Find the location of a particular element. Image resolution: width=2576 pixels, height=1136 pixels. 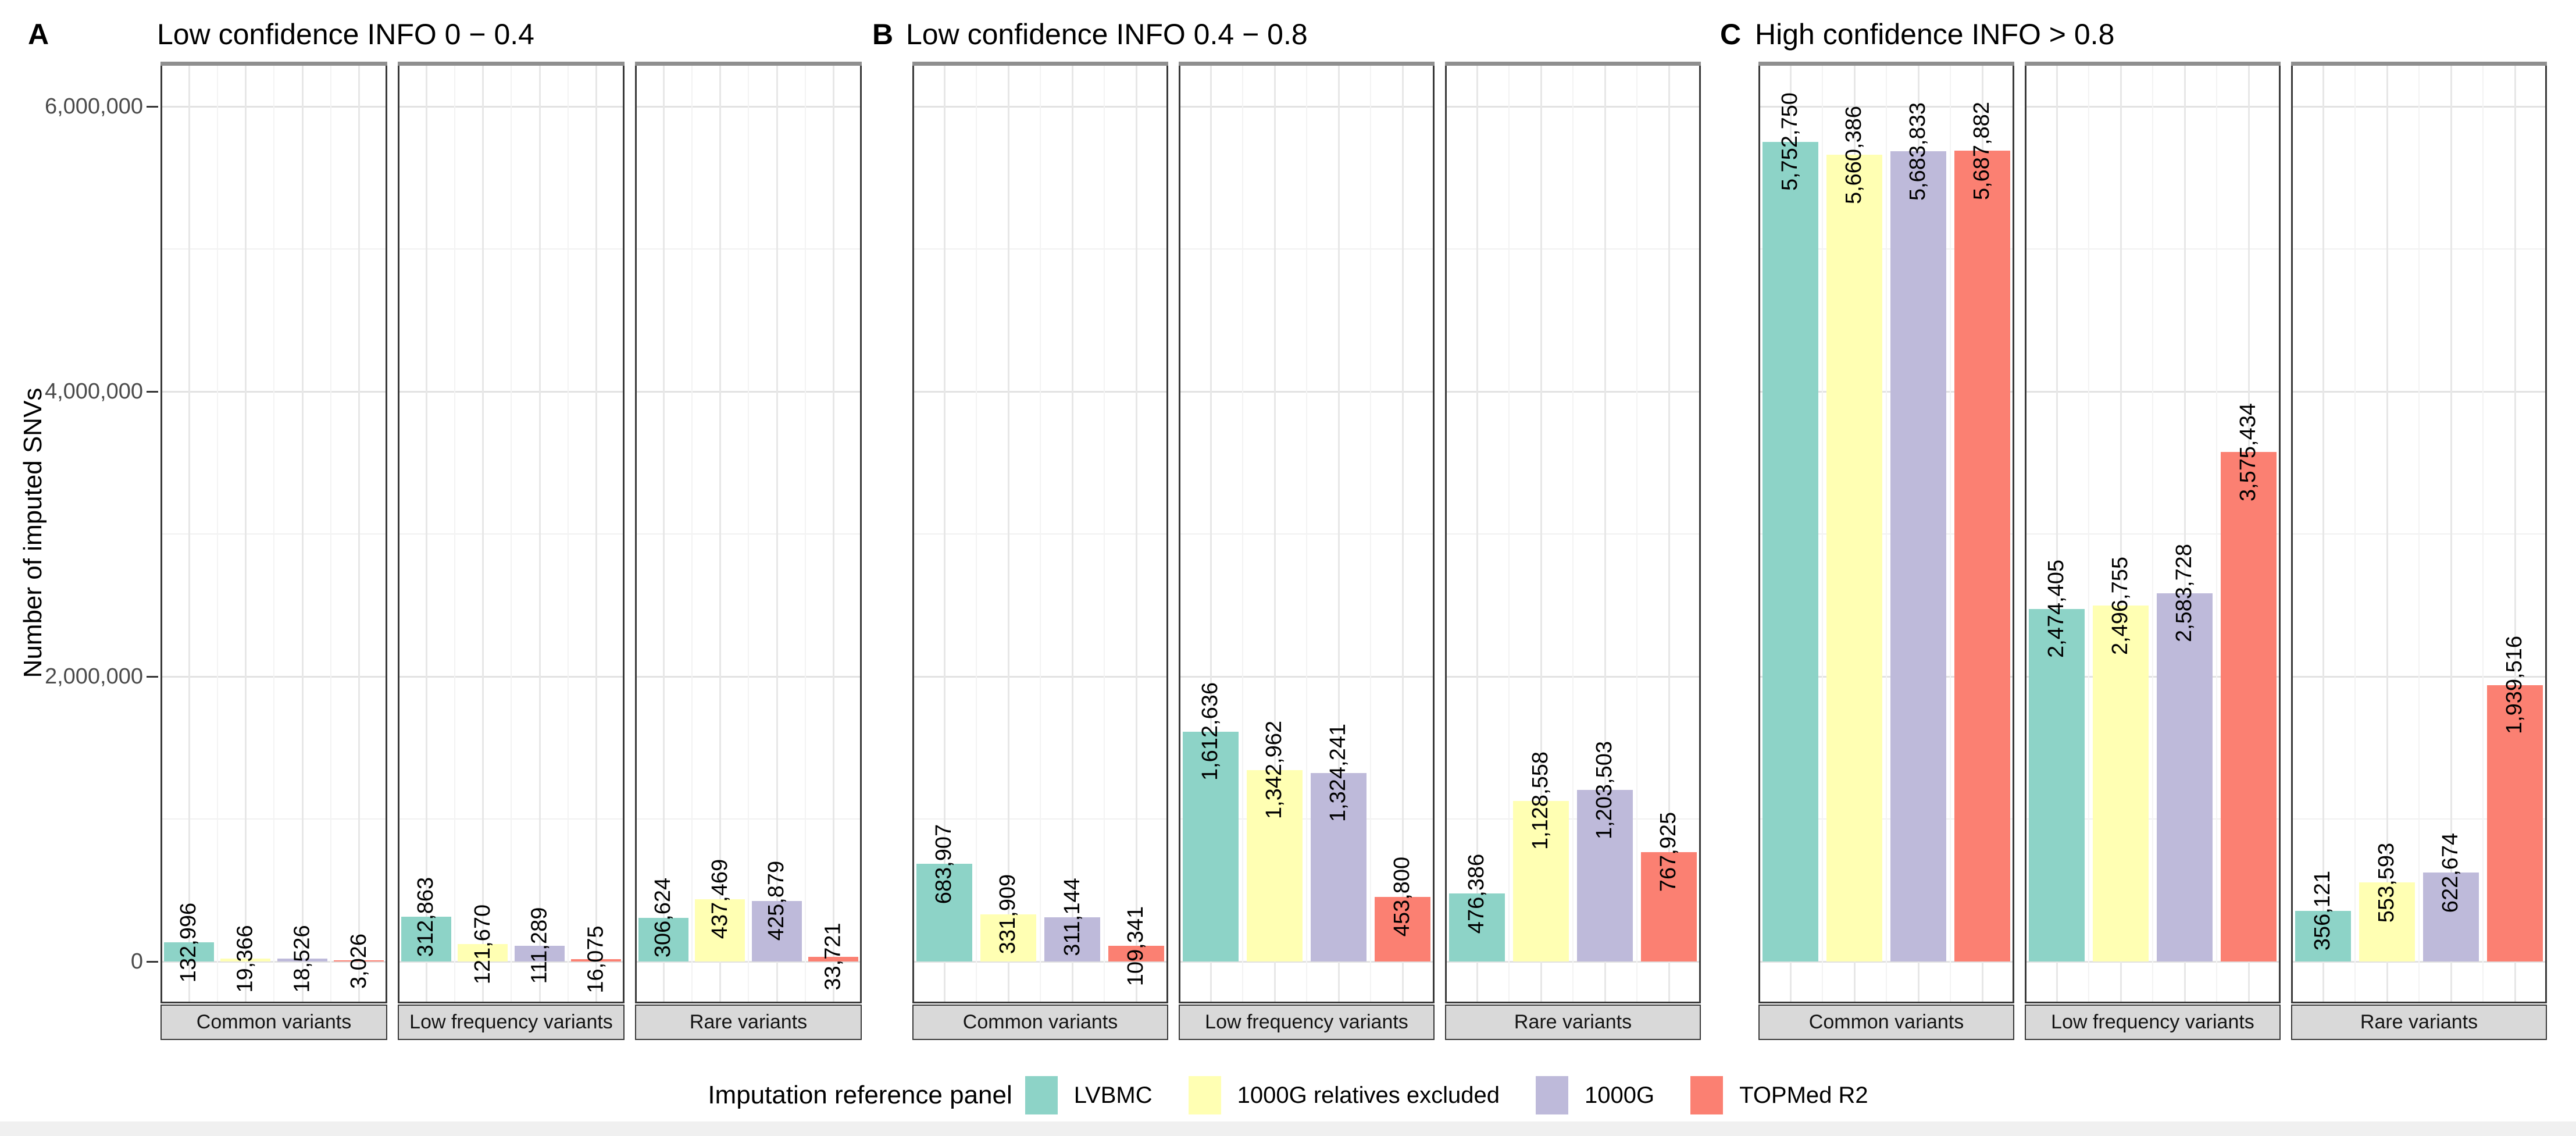

legend-item: 1000G relatives excluded is located at coordinates (1344, 1095).